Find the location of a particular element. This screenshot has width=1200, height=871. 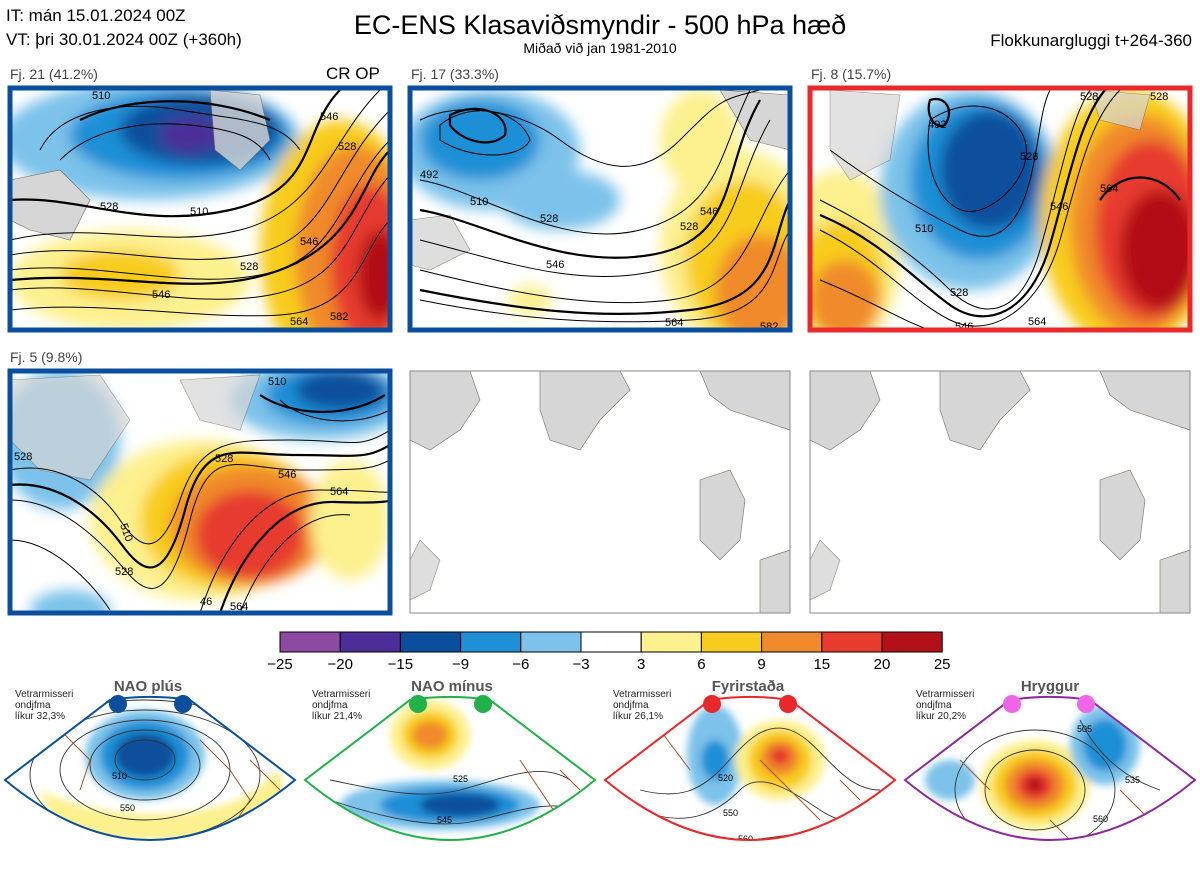

svg-text: 535 is located at coordinates (1132, 780).